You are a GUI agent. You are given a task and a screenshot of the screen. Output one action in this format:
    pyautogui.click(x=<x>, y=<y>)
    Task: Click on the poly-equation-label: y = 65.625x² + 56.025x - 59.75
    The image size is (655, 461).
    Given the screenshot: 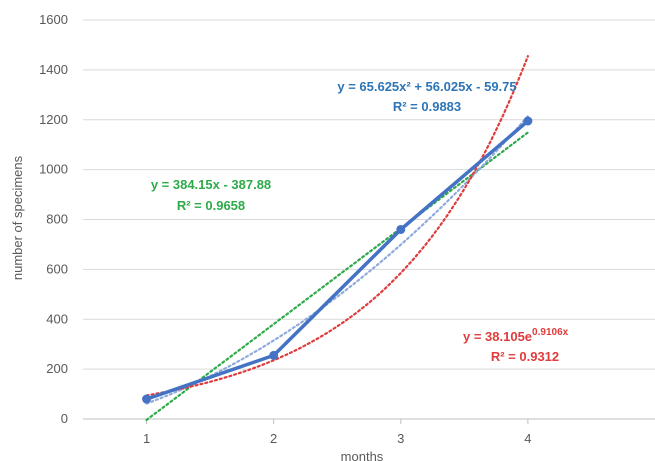 What is the action you would take?
    pyautogui.click(x=426, y=86)
    